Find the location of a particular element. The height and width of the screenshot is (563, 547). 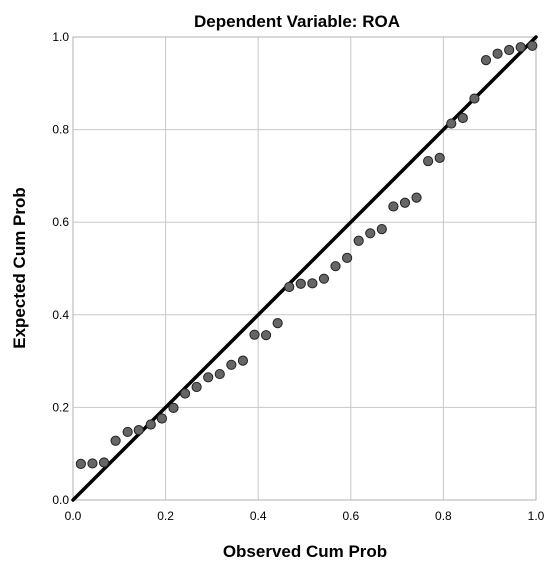

x-tick-label: 1.0 is located at coordinates (536, 516).